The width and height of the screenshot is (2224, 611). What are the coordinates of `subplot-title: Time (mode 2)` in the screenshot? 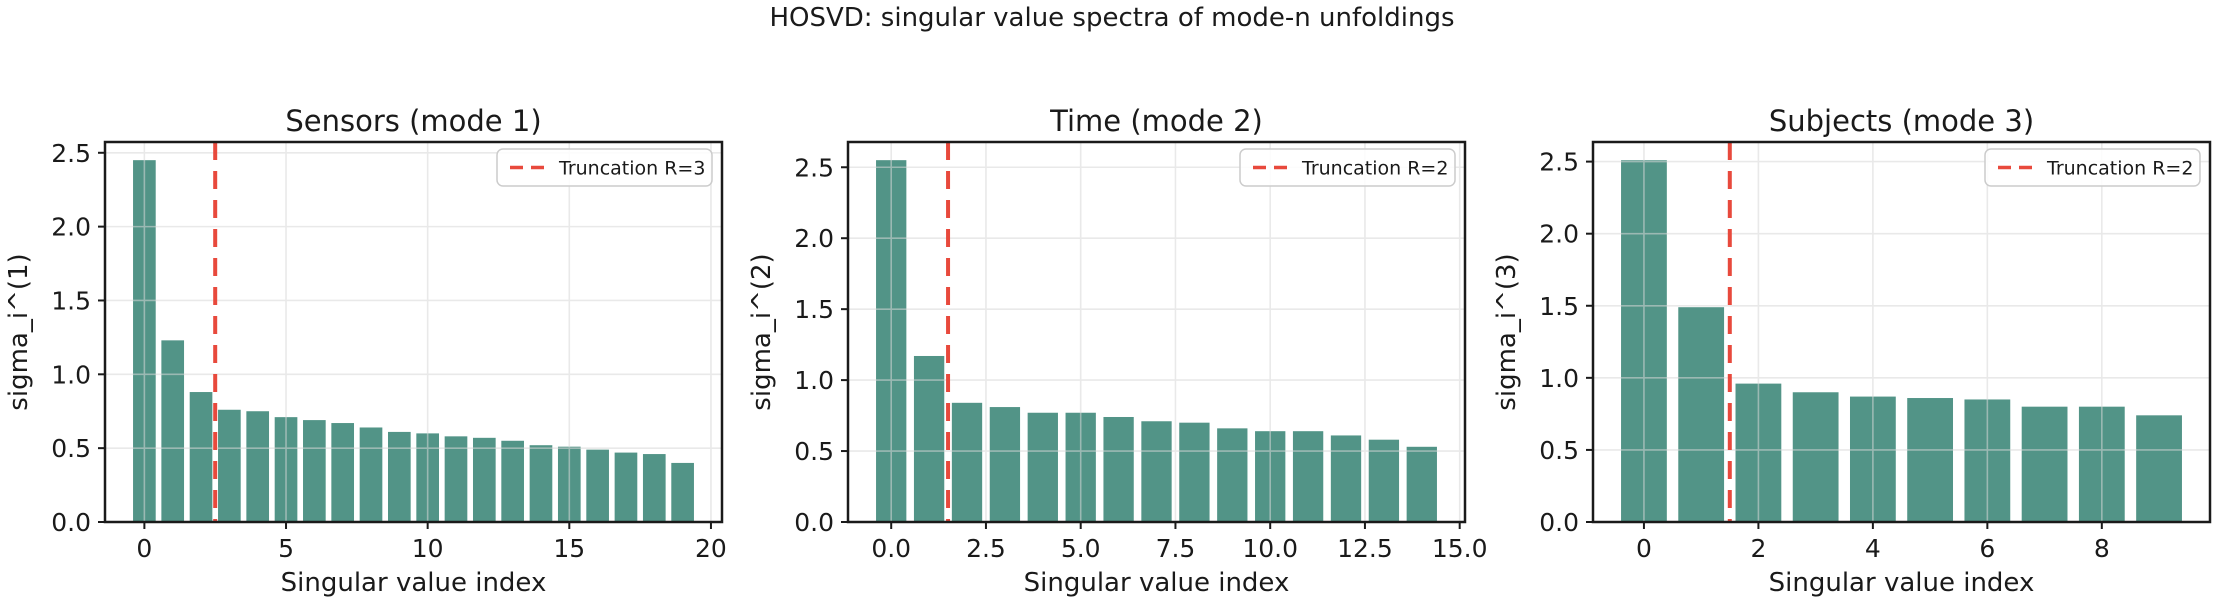 It's located at (1156, 121).